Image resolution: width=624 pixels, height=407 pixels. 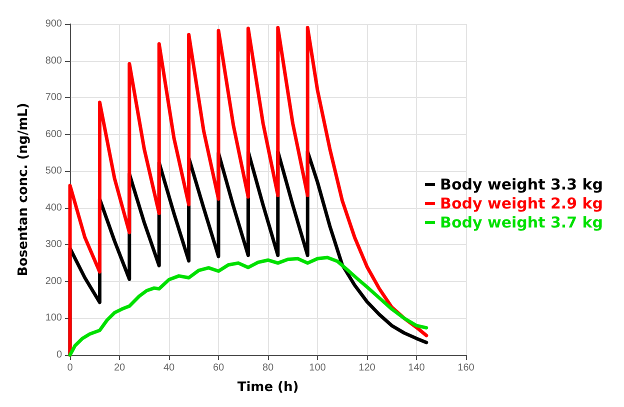 I want to click on legend-label: Body weight 3.3 kg, so click(x=522, y=185).